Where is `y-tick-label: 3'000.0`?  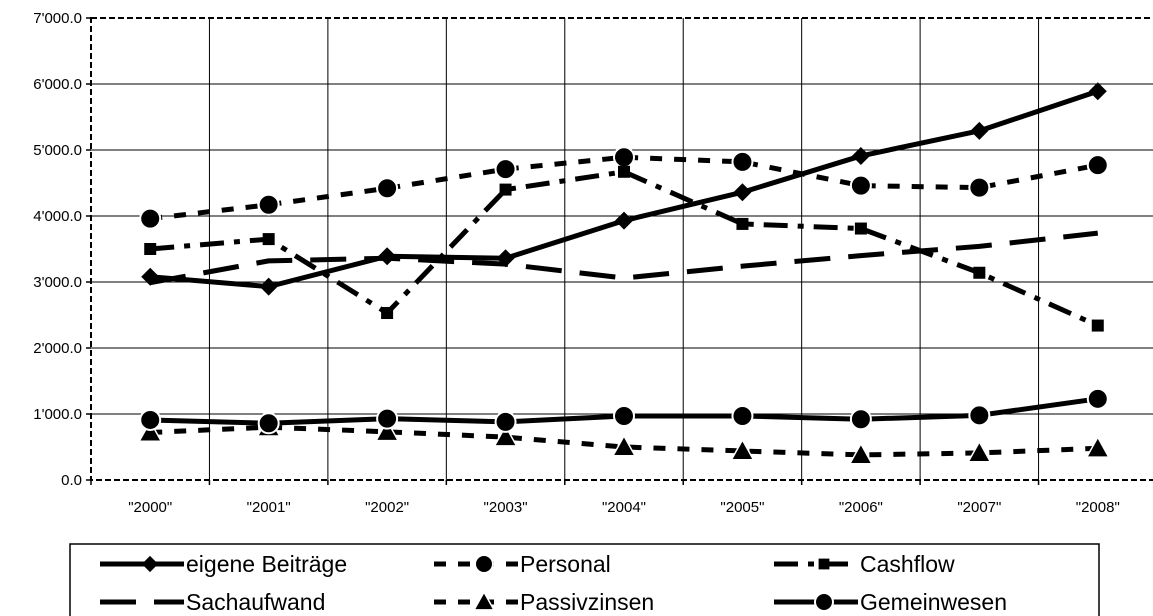 y-tick-label: 3'000.0 is located at coordinates (57, 282).